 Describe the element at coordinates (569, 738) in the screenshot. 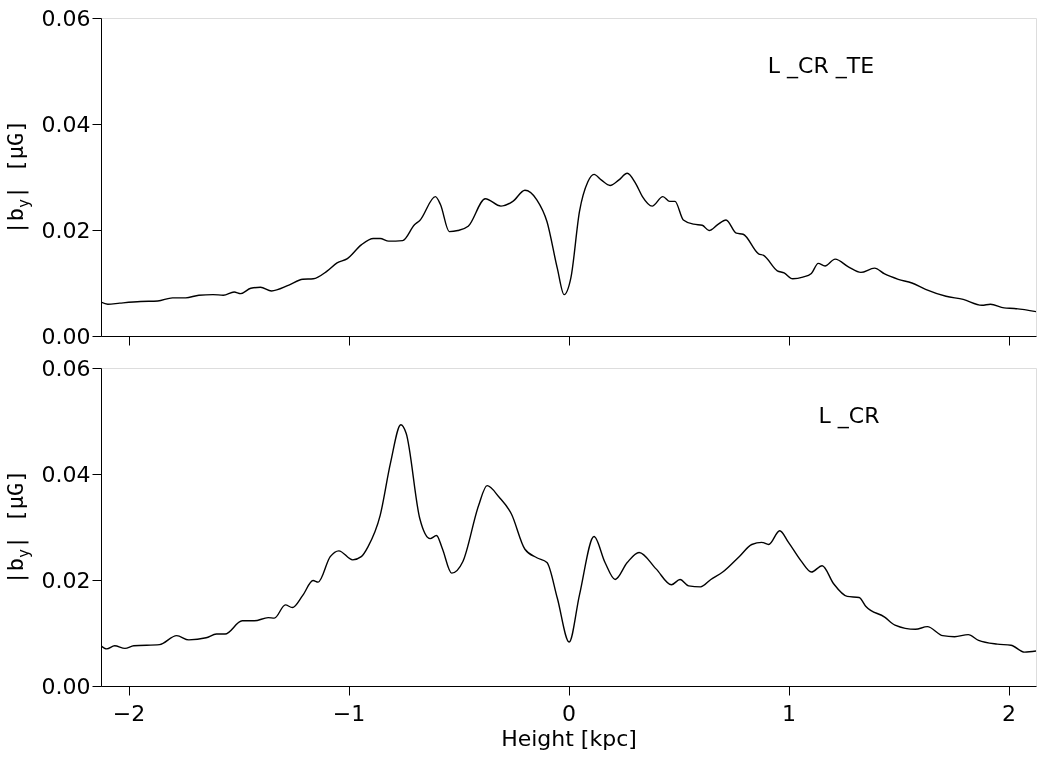

I see `x-axis-title: Height [kpc]` at that location.